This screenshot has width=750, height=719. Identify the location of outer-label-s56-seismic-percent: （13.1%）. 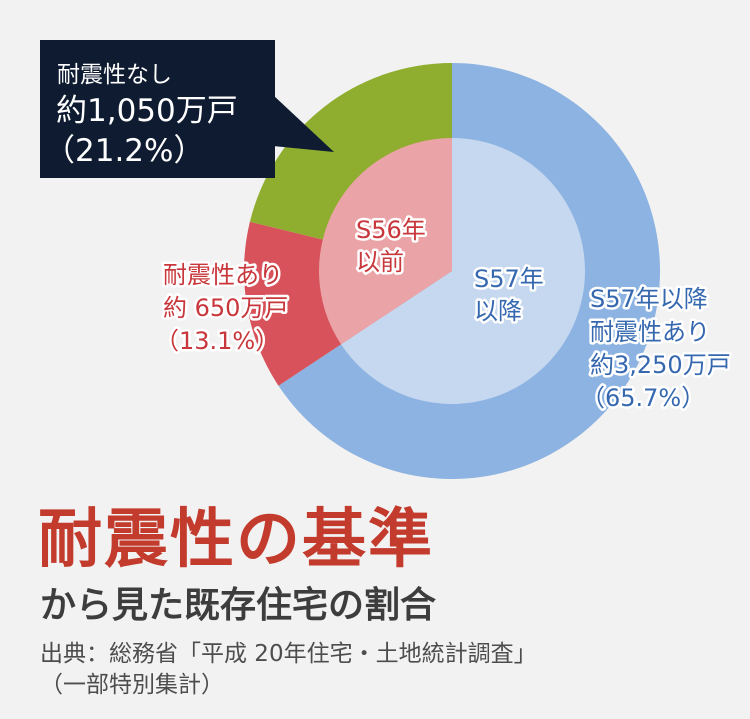
(217, 341).